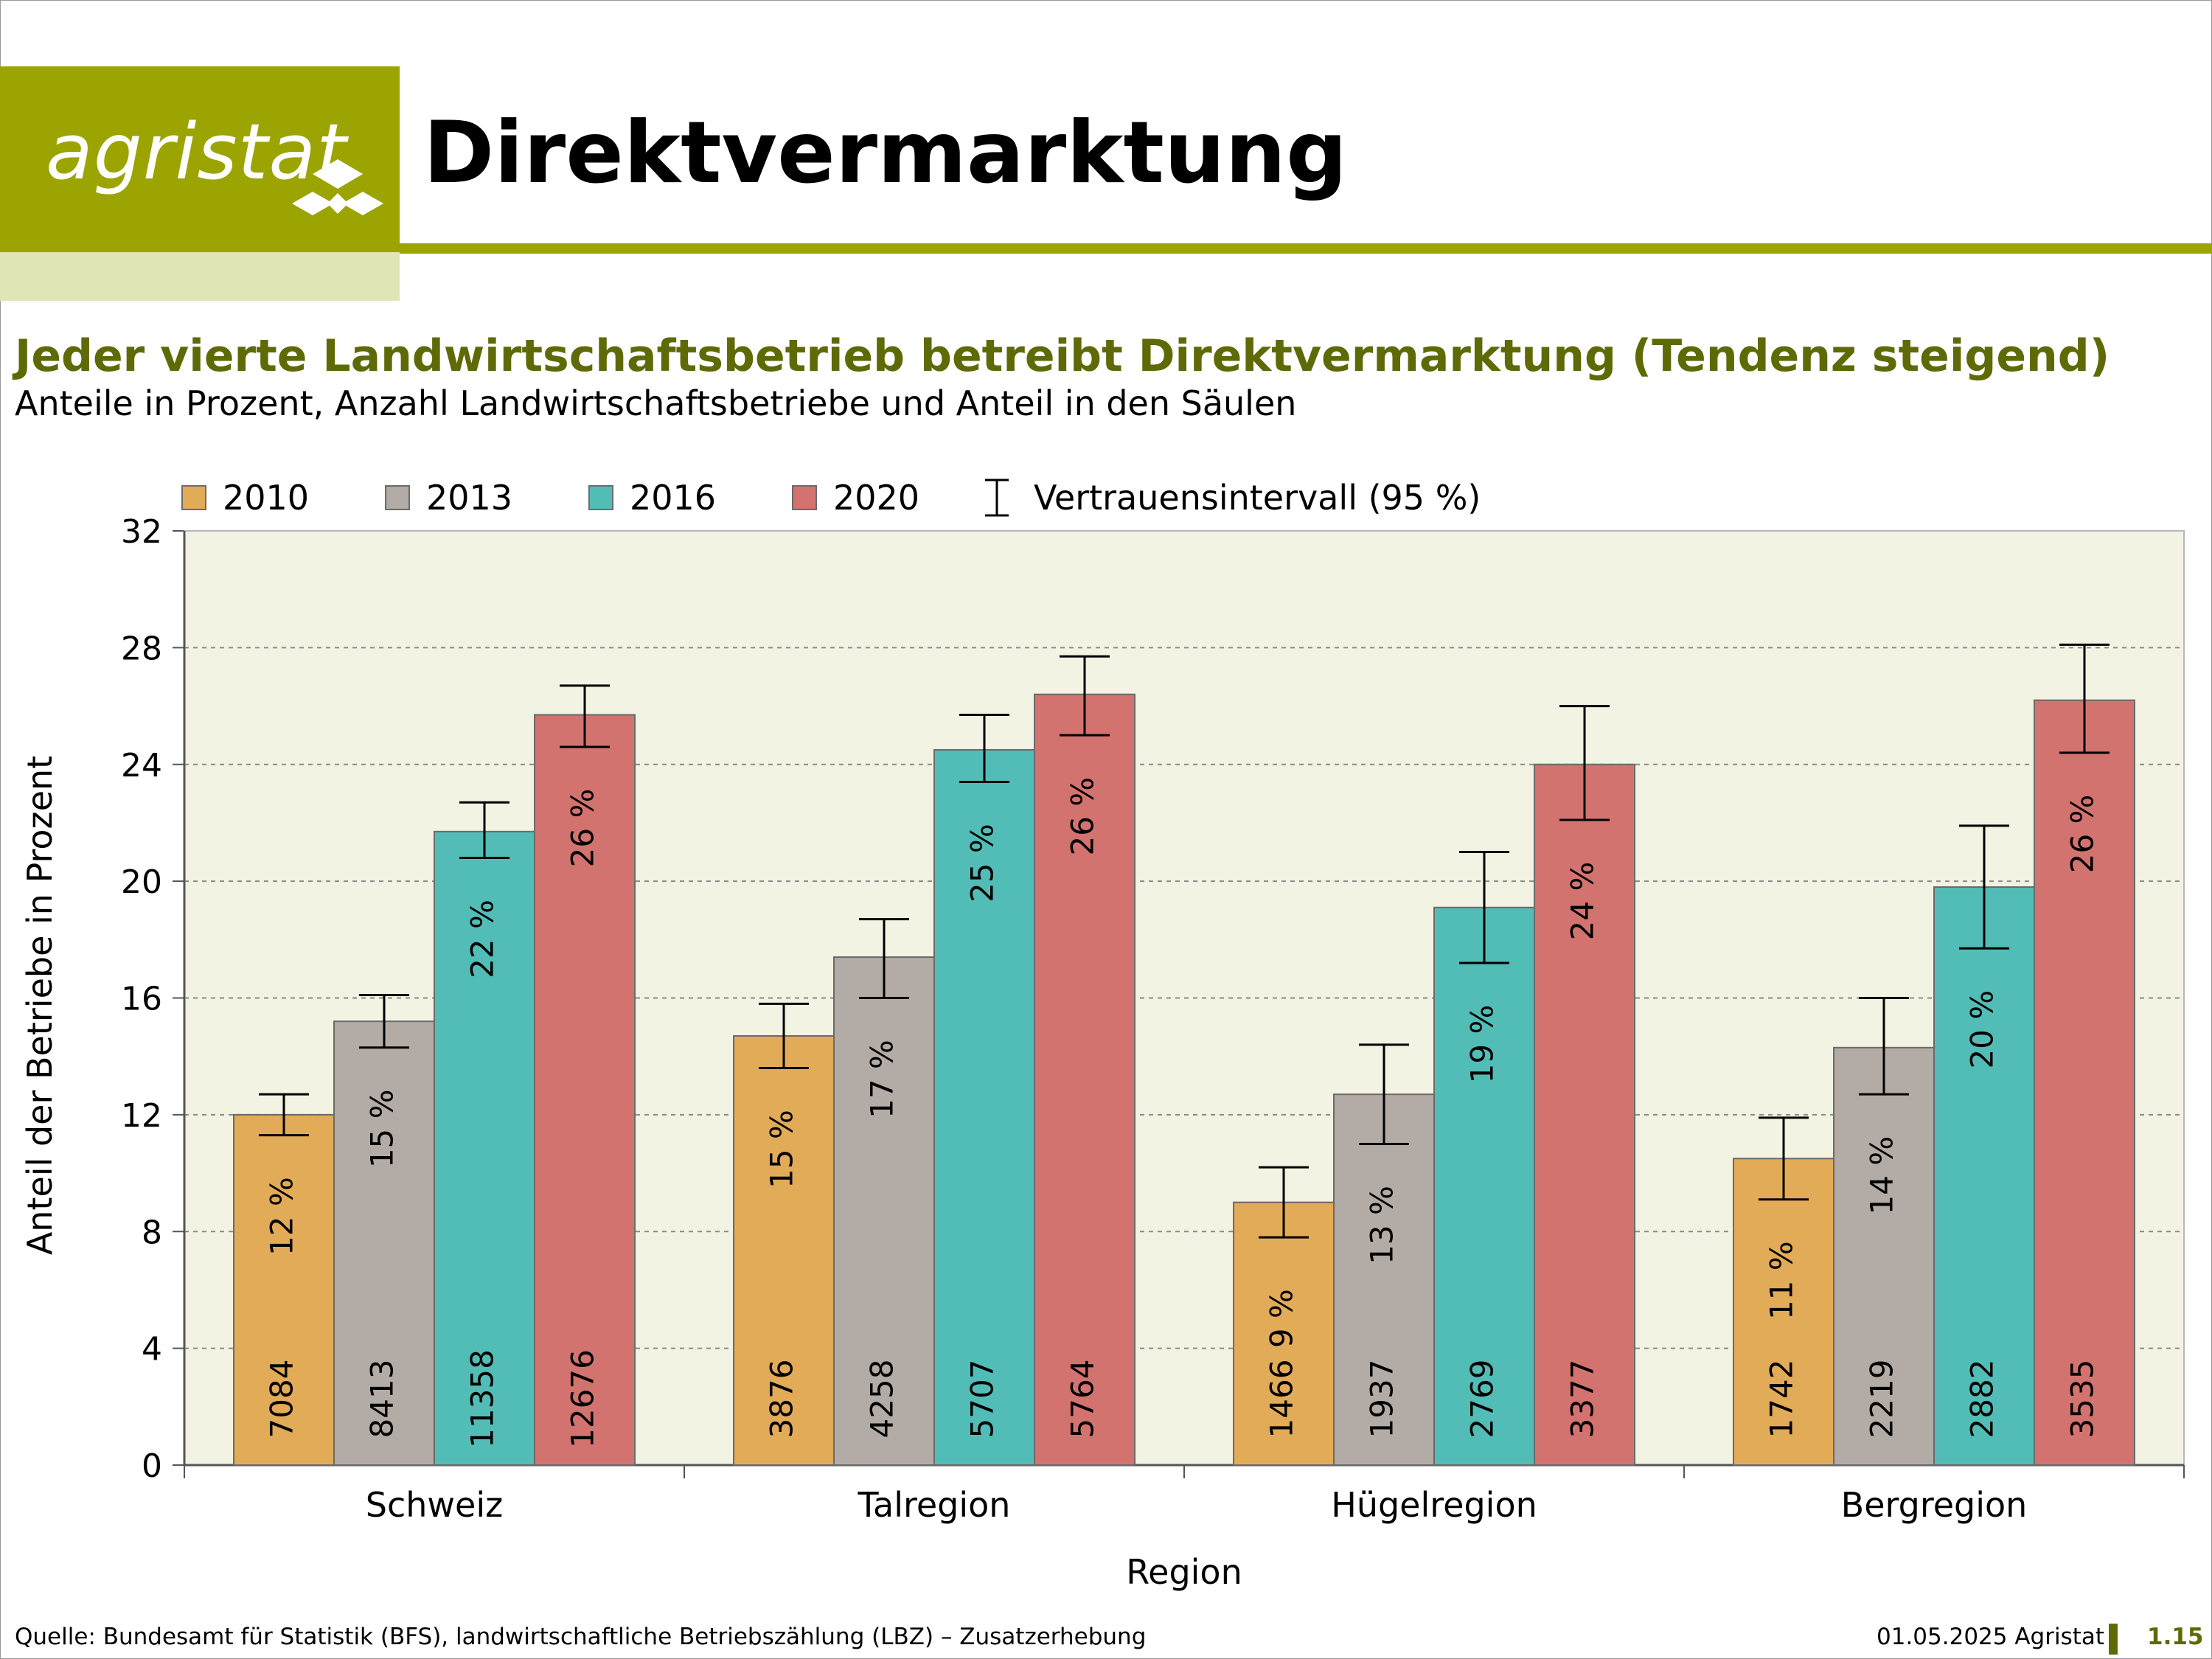 The image size is (2212, 1659). I want to click on data-label-count: 8413, so click(382, 1399).